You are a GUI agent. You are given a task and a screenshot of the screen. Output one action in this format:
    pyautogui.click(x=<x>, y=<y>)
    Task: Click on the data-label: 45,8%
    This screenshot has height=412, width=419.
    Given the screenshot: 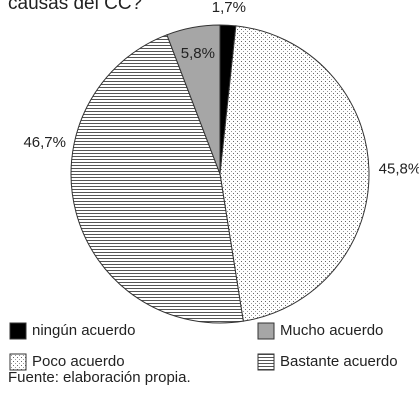 What is the action you would take?
    pyautogui.click(x=399, y=168)
    